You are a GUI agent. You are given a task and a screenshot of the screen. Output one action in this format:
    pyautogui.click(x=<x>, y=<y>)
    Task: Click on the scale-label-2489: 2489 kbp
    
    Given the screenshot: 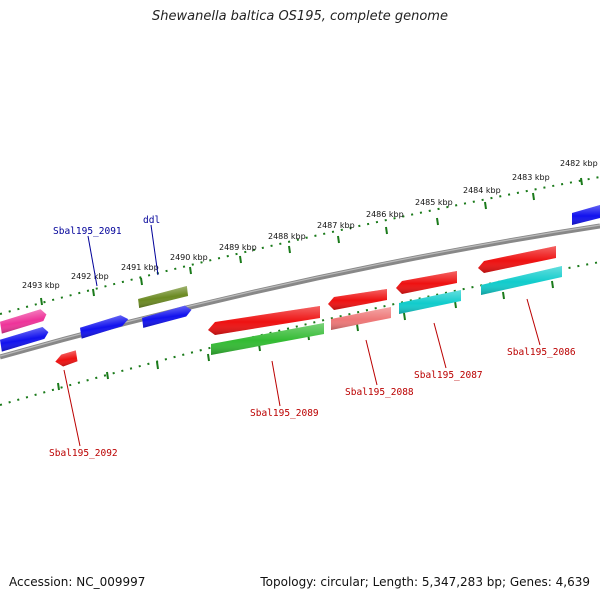 What is the action you would take?
    pyautogui.click(x=238, y=247)
    